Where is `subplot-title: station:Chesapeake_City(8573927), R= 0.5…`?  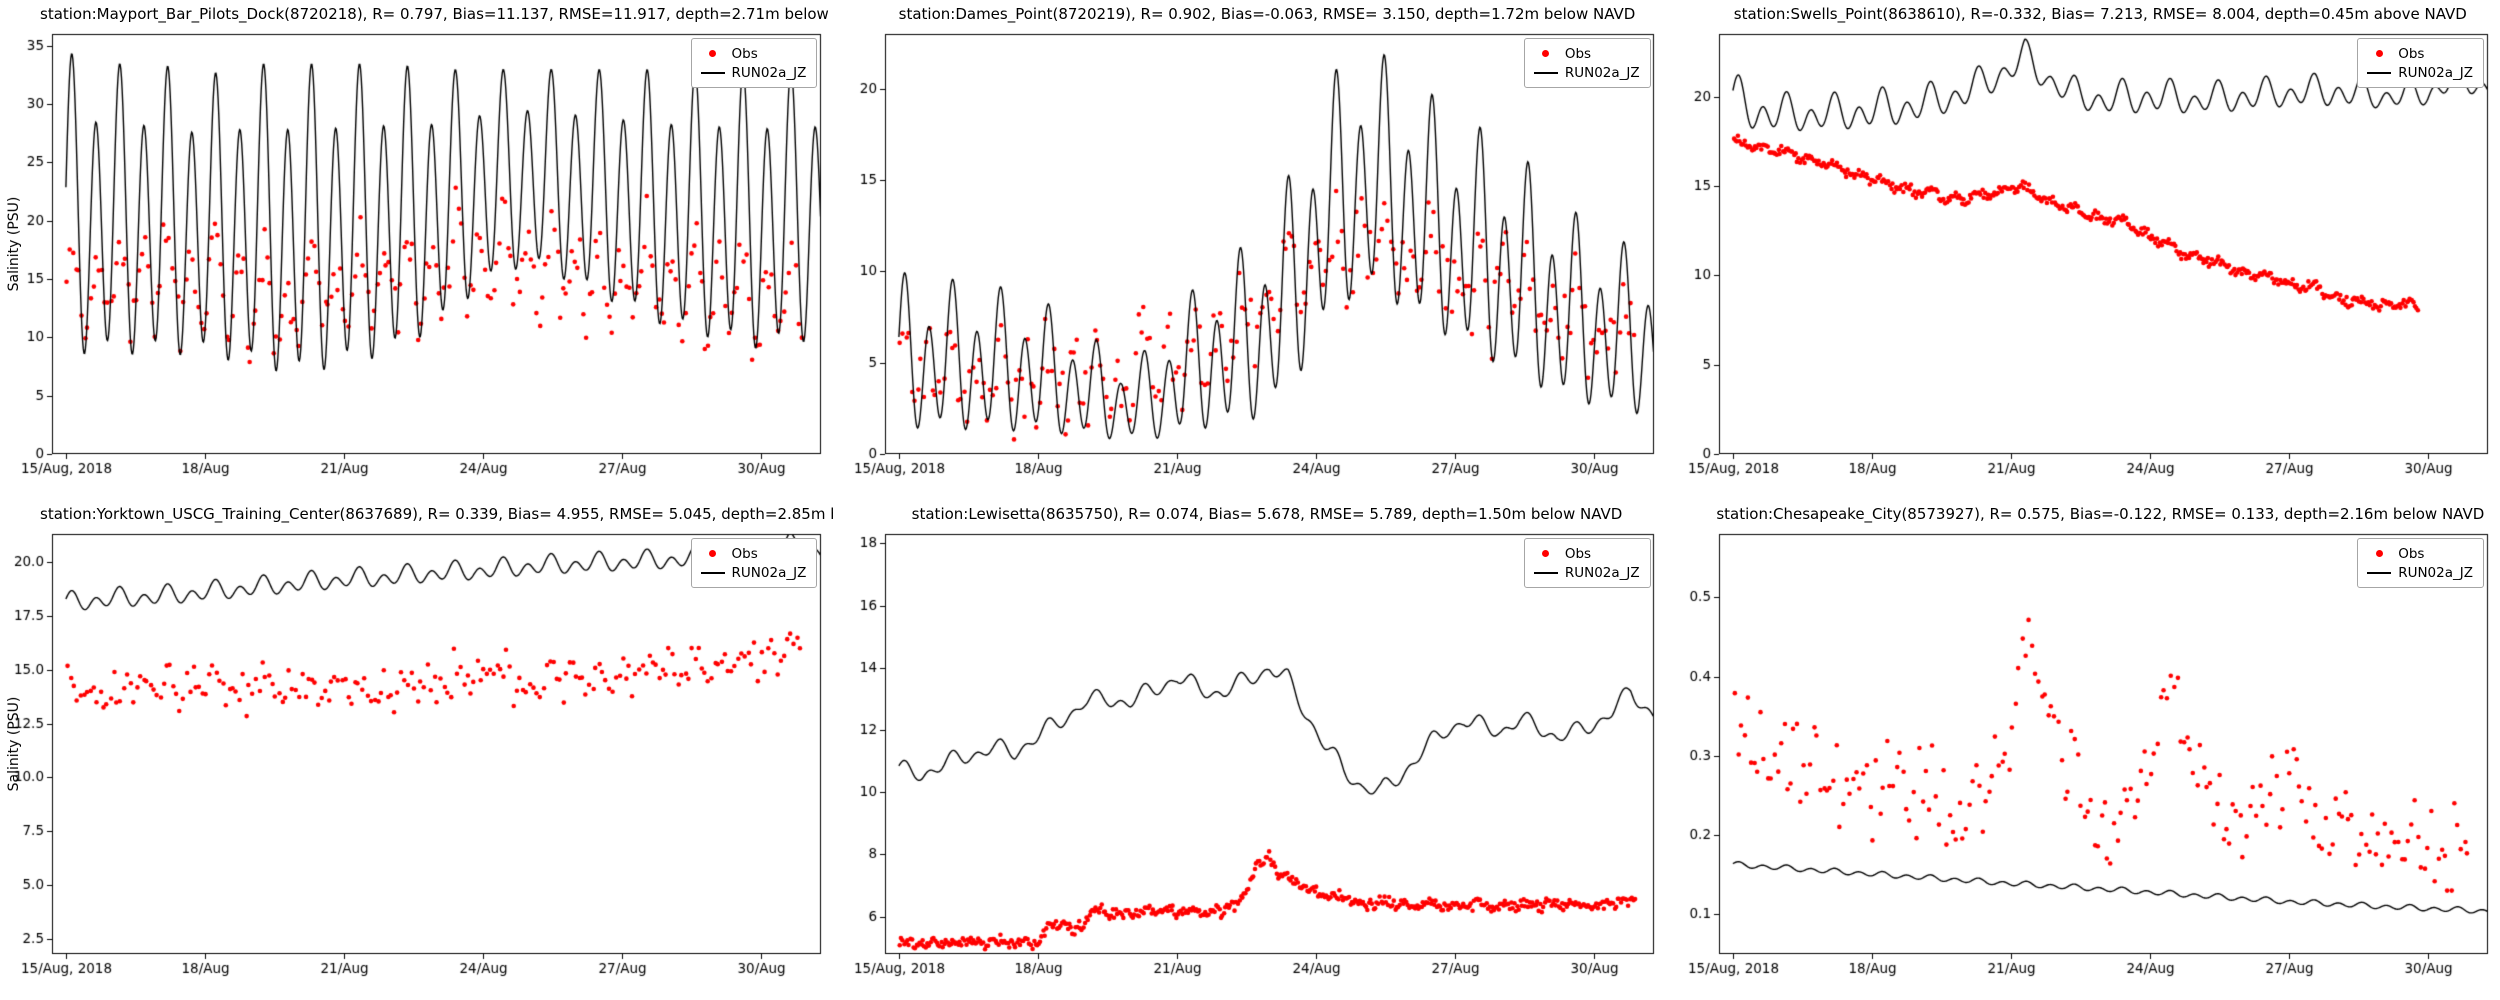 subplot-title: station:Chesapeake_City(8573927), R= 0.5… is located at coordinates (2100, 514).